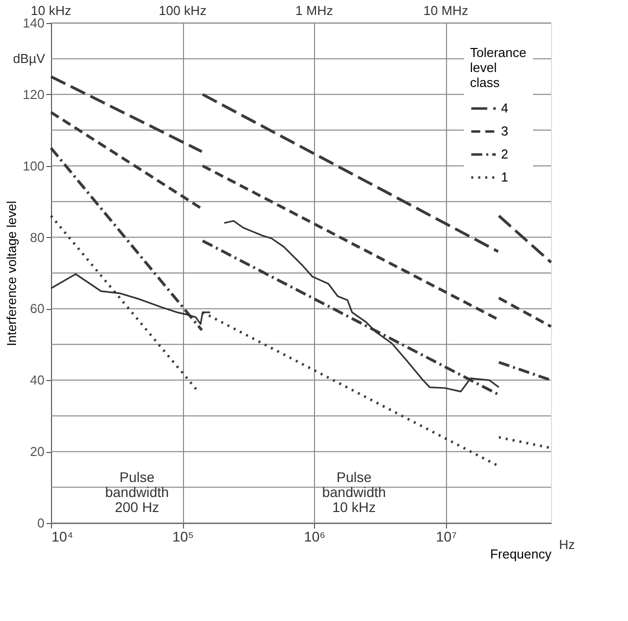 The height and width of the screenshot is (621, 628). What do you see at coordinates (182, 10) in the screenshot?
I see `text: 100 kHz` at bounding box center [182, 10].